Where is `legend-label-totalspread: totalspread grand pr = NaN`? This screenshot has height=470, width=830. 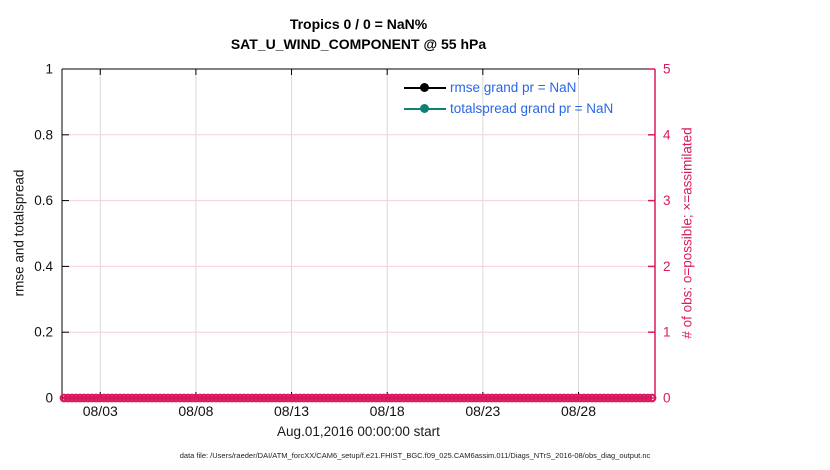 legend-label-totalspread: totalspread grand pr = NaN is located at coordinates (532, 108).